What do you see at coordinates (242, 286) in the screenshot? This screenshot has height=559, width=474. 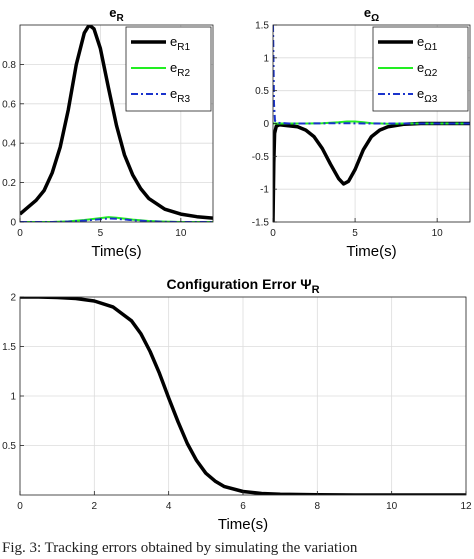 I see `chart-title: Configuration Error ΨR` at bounding box center [242, 286].